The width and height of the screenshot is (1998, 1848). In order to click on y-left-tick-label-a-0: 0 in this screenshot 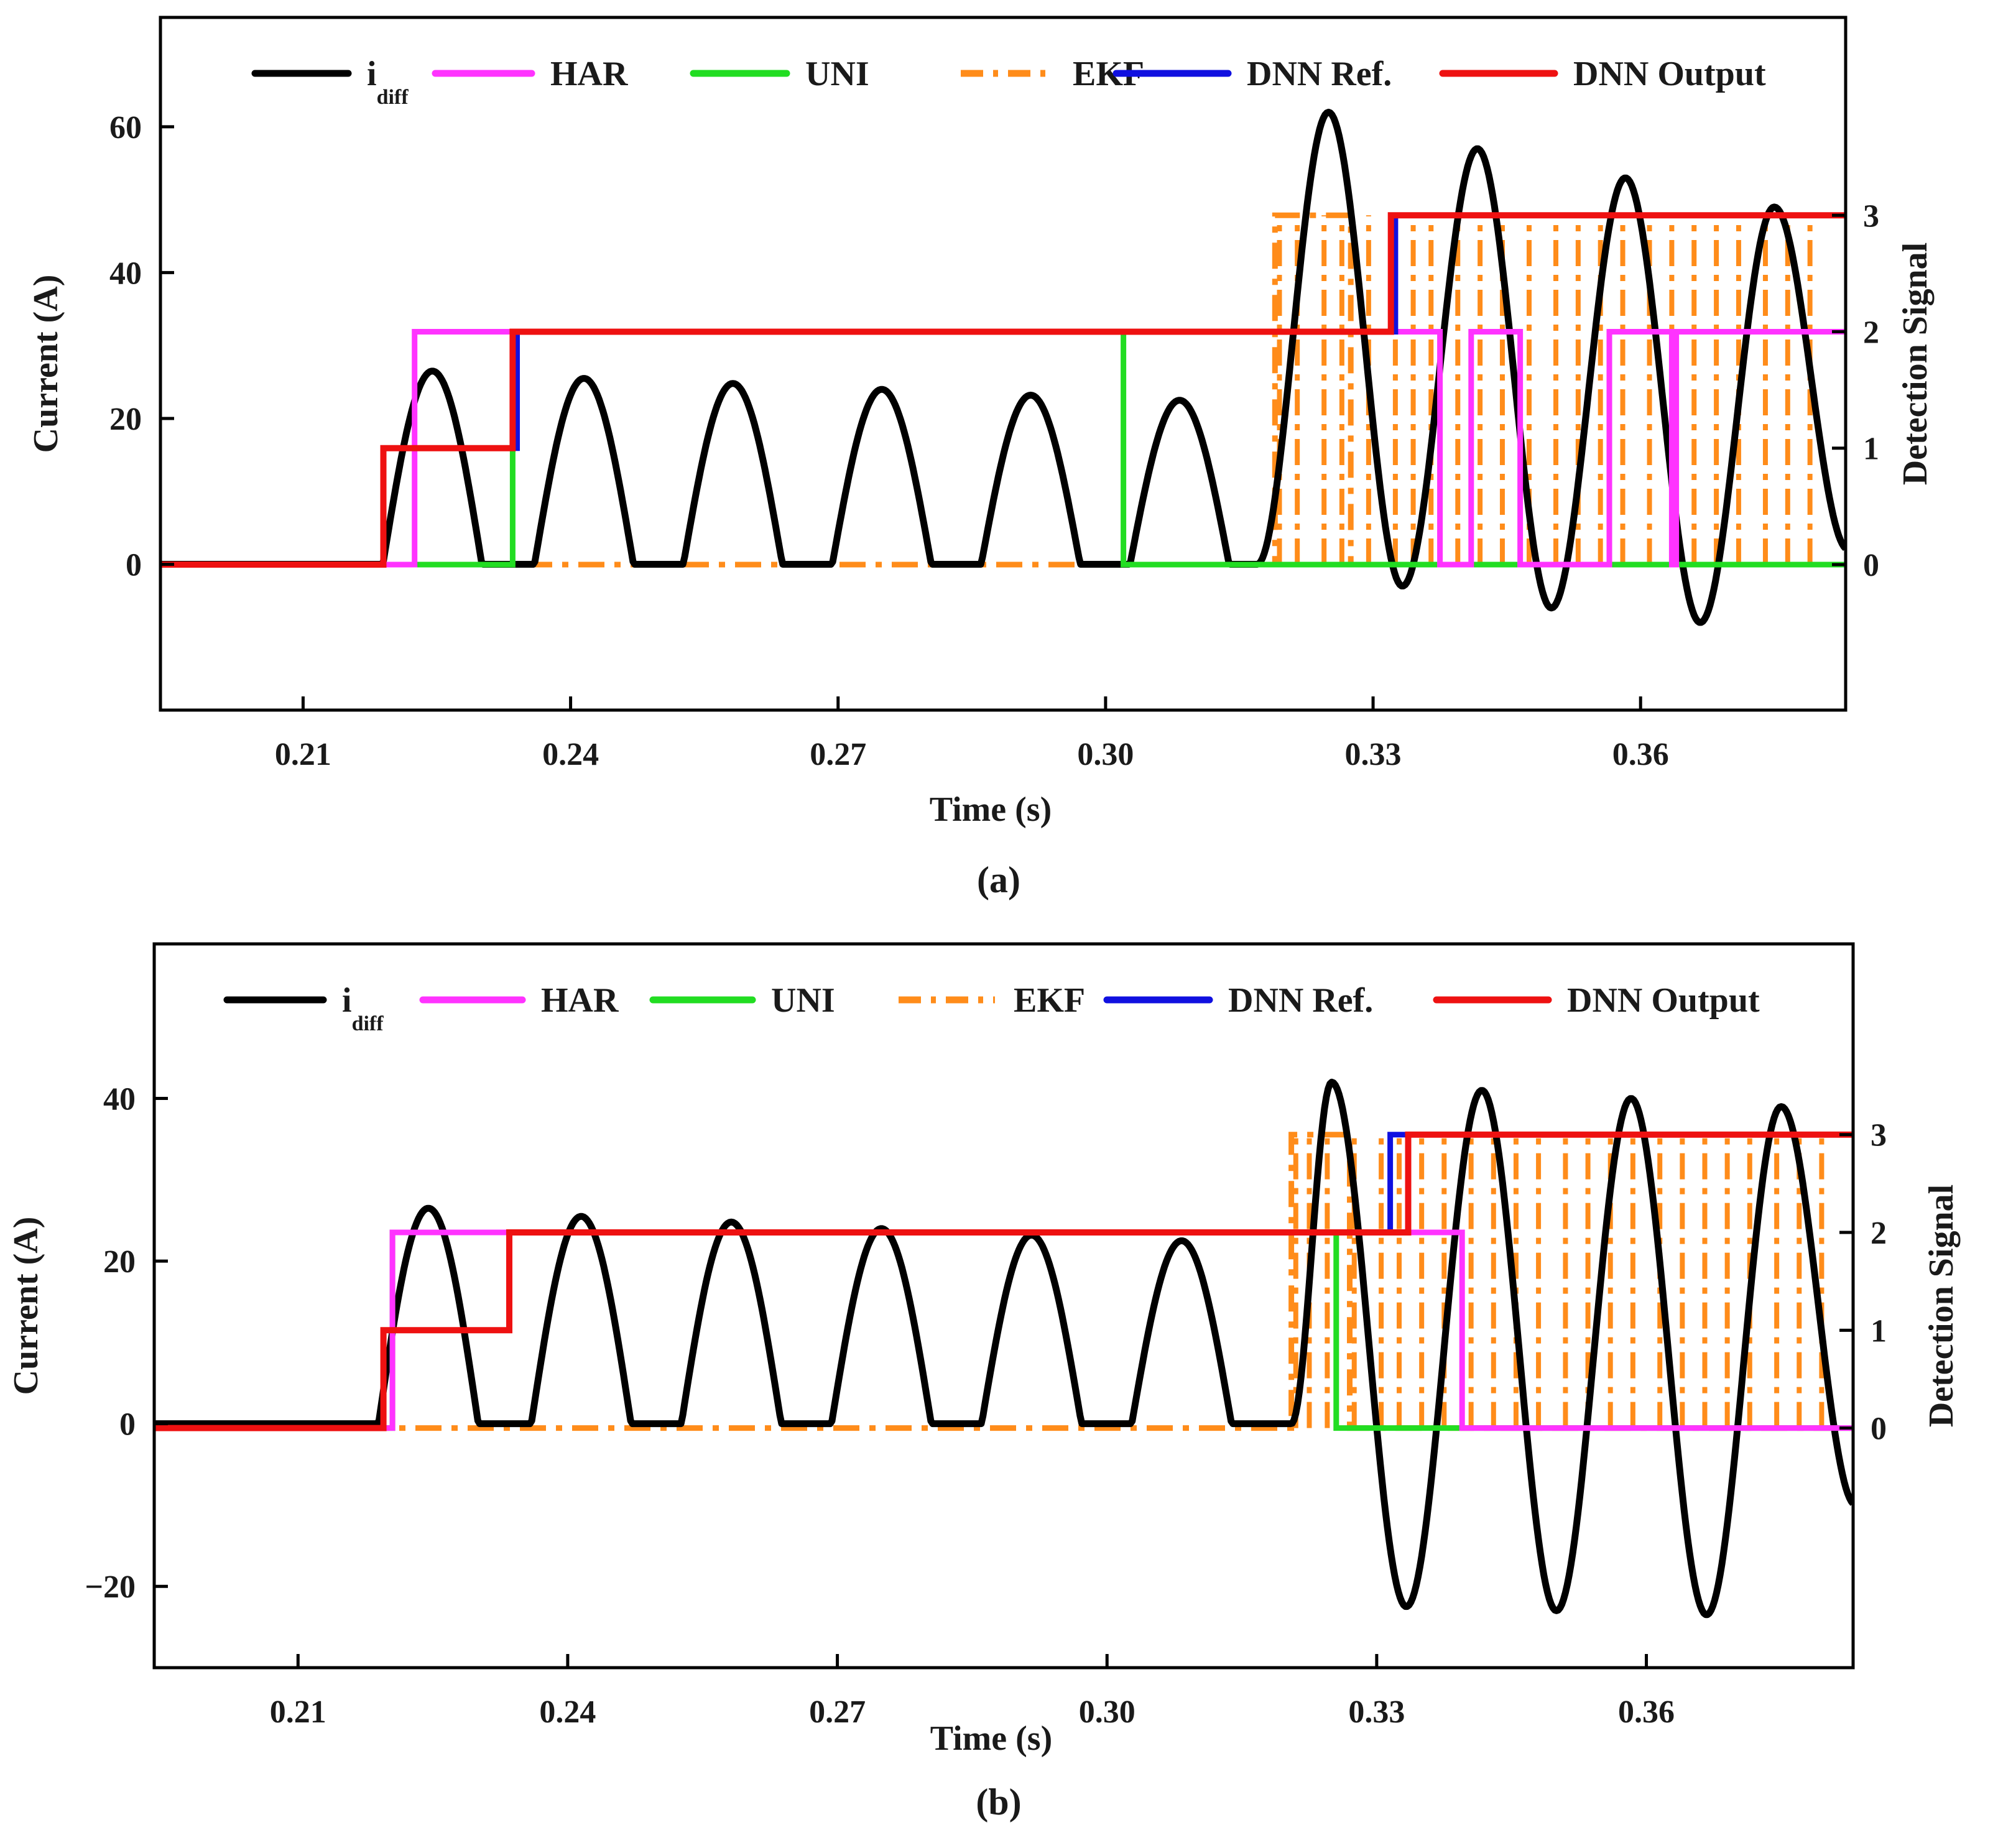, I will do `click(134, 565)`.